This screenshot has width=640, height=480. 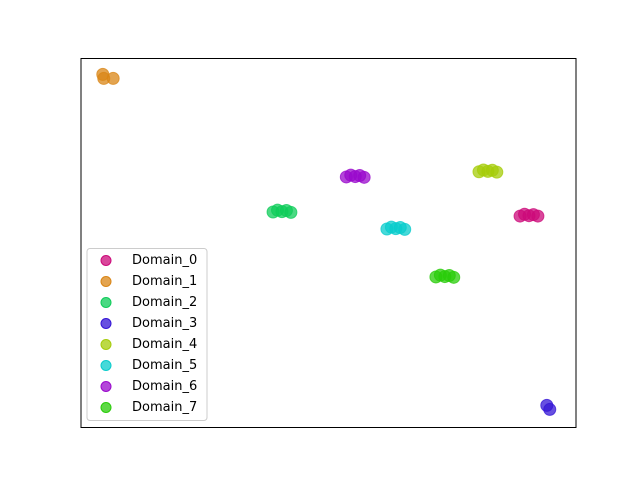 I want to click on legend-box, so click(x=147, y=334).